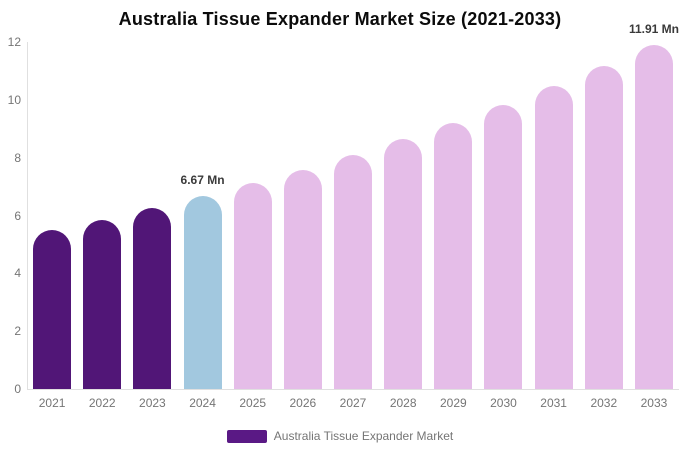 The image size is (680, 450). I want to click on y-tick-4: 4, so click(17, 273).